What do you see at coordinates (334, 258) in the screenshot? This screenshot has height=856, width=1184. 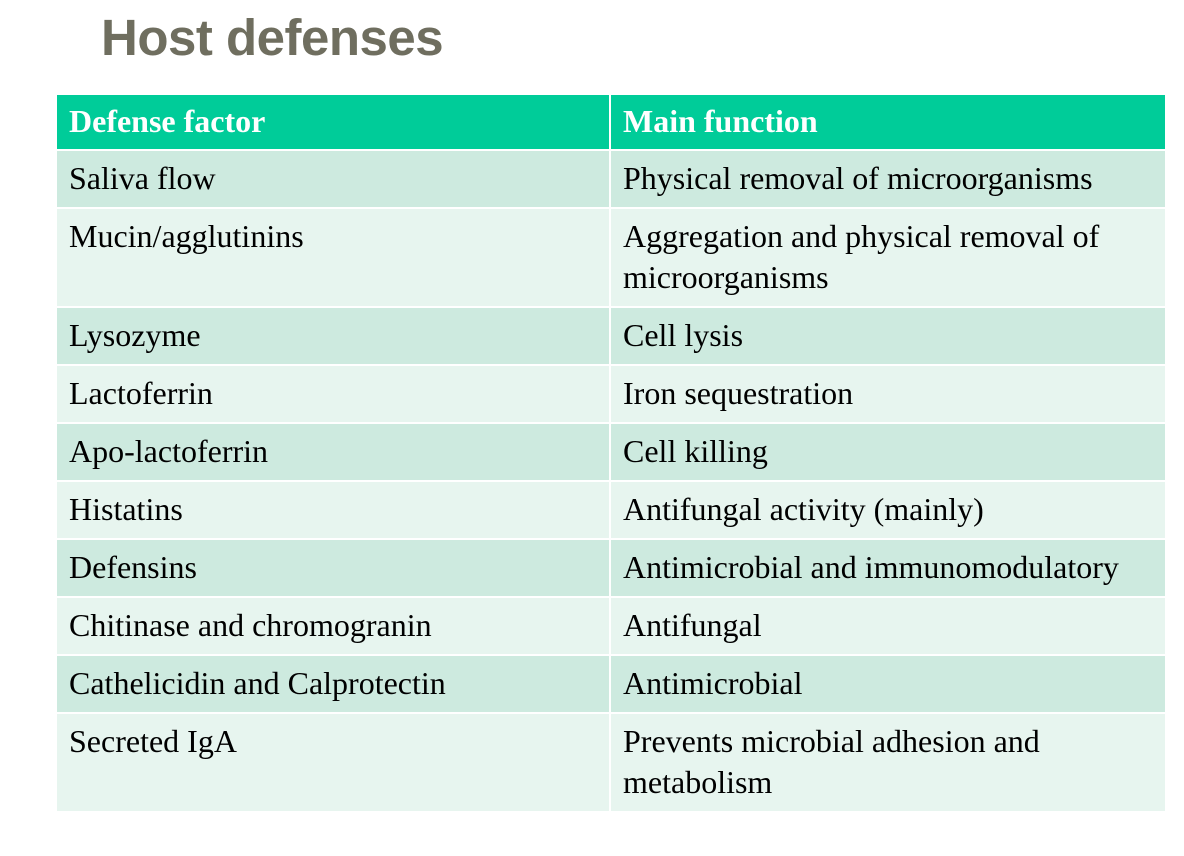 I see `defense-factor-cell: Mucin/agglutinins` at bounding box center [334, 258].